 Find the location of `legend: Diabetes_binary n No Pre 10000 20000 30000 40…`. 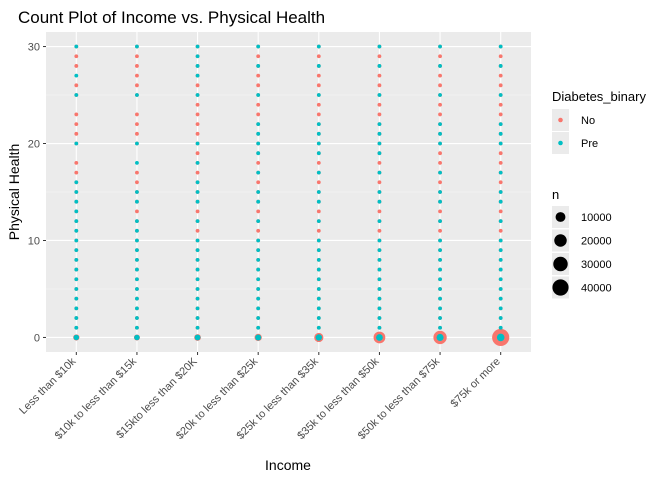

legend: Diabetes_binary n No Pre 10000 20000 30000 40… is located at coordinates (599, 194).